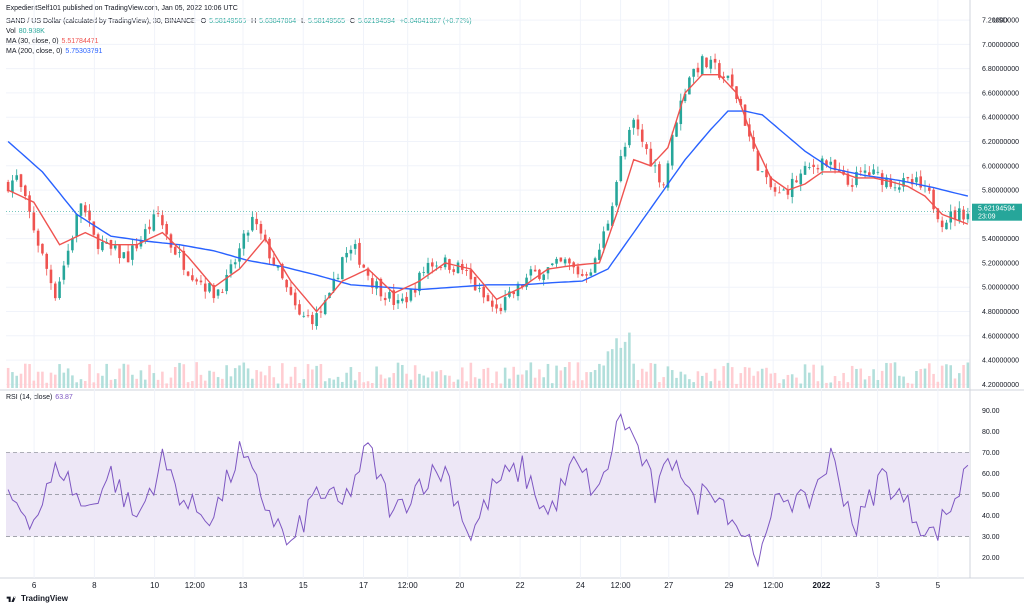 Image resolution: width=1024 pixels, height=609 pixels. I want to click on countdown-label: 23:09, so click(987, 217).